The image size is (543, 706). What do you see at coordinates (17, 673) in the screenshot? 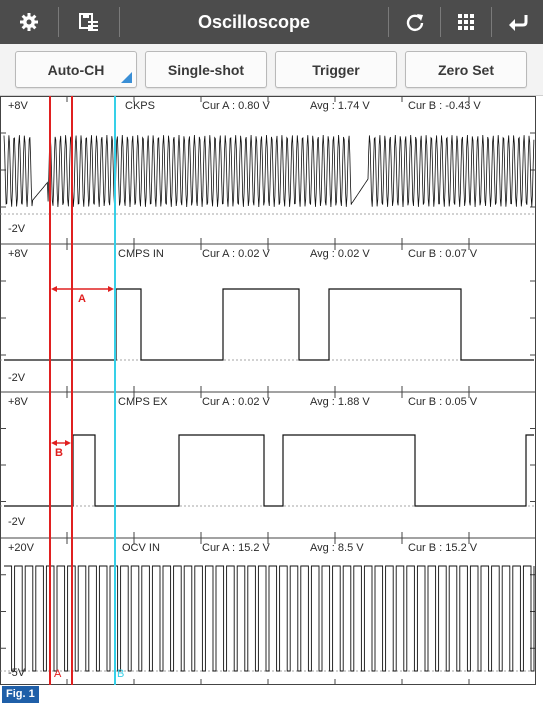
I see `ch4-scale-bottom: -5V` at bounding box center [17, 673].